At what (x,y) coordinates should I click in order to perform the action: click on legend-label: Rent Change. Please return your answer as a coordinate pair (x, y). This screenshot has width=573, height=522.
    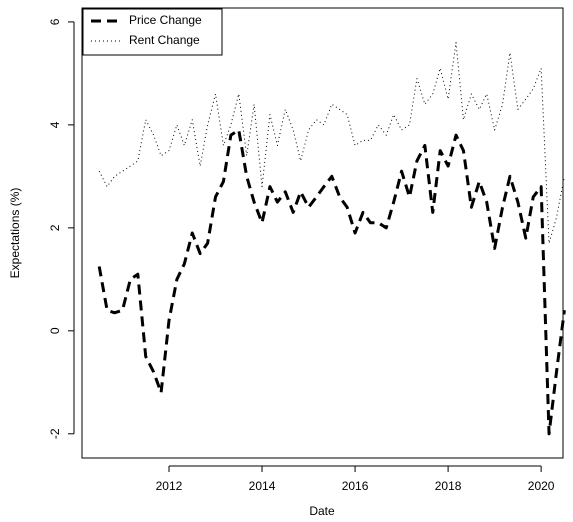
    Looking at the image, I should click on (164, 40).